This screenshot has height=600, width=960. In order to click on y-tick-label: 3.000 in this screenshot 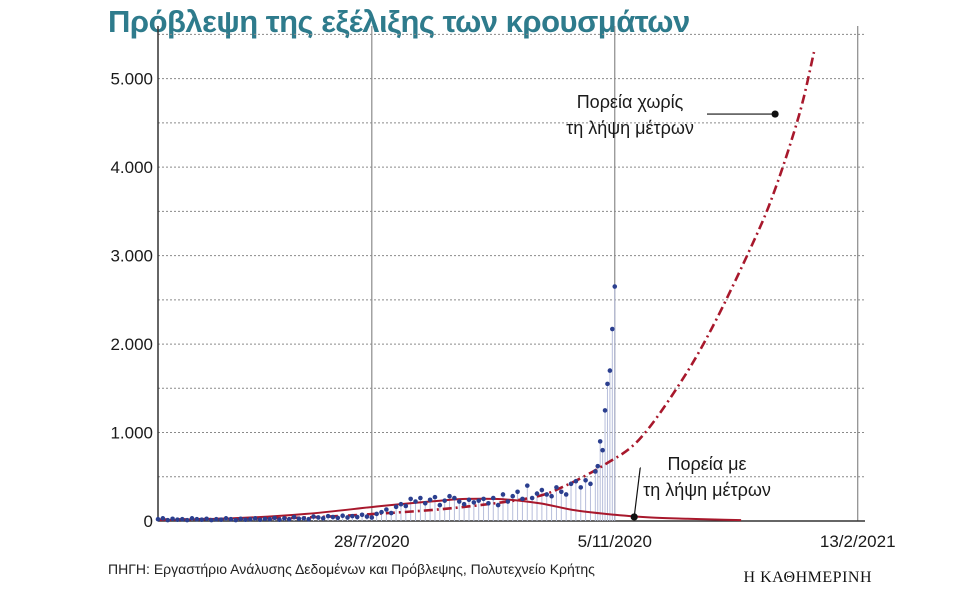, I will do `click(131, 256)`.